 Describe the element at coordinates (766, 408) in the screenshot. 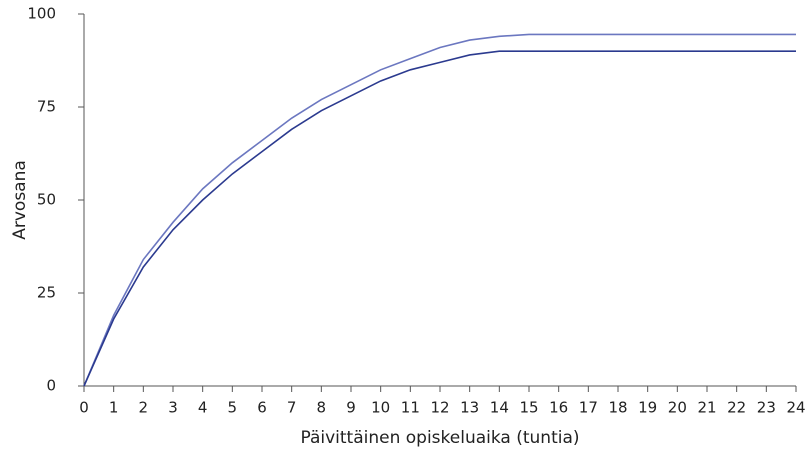

I see `x-tick-label: 23` at that location.